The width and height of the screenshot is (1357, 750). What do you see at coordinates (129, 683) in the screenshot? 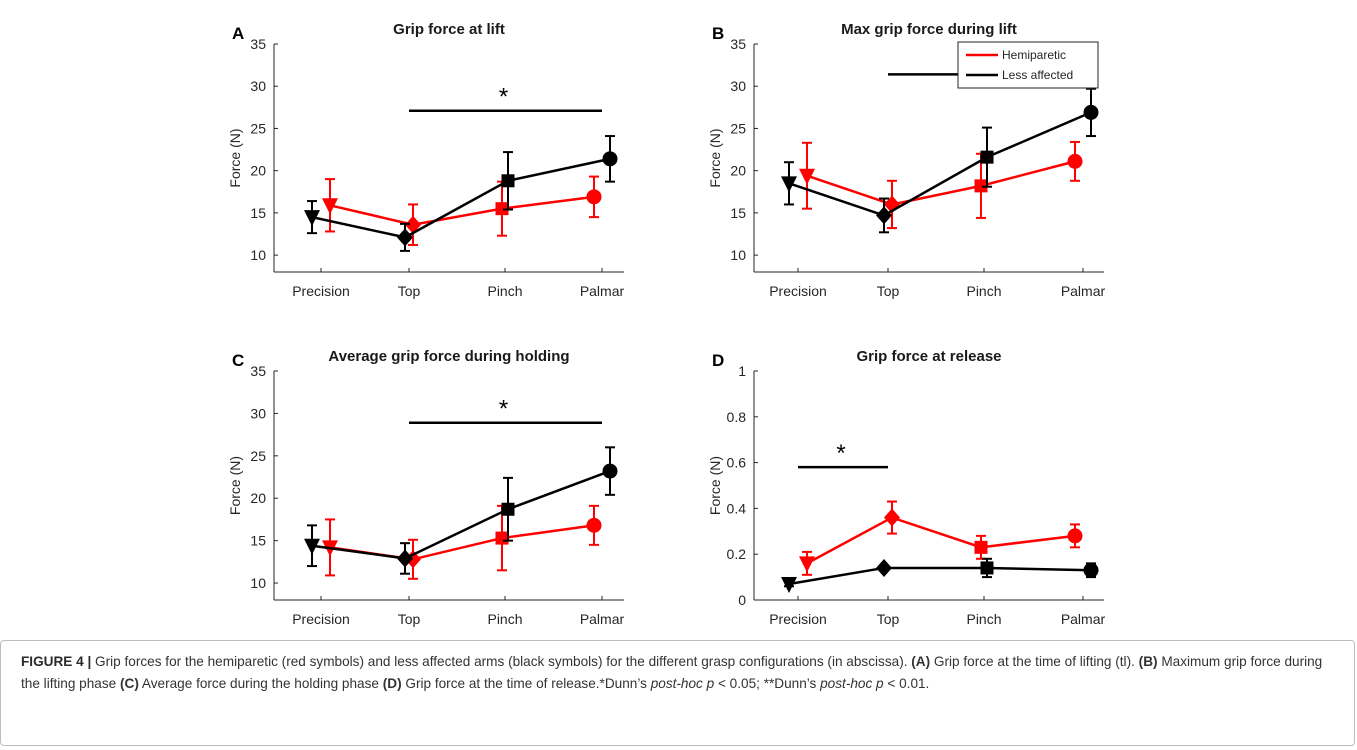
I see `caption-tag-c: (C)` at bounding box center [129, 683].